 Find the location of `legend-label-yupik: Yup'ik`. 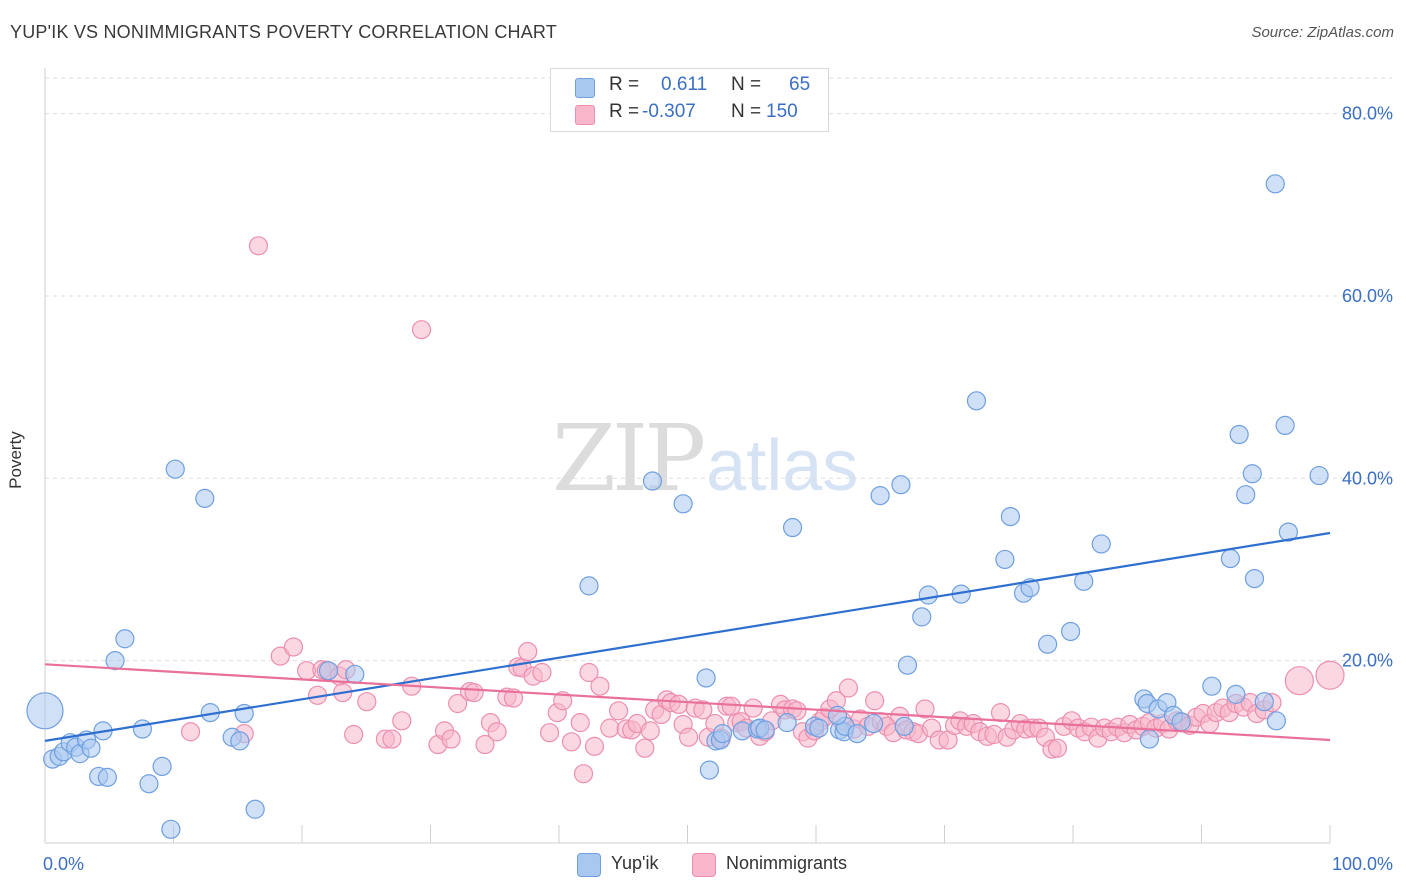

legend-label-yupik: Yup'ik is located at coordinates (635, 863).